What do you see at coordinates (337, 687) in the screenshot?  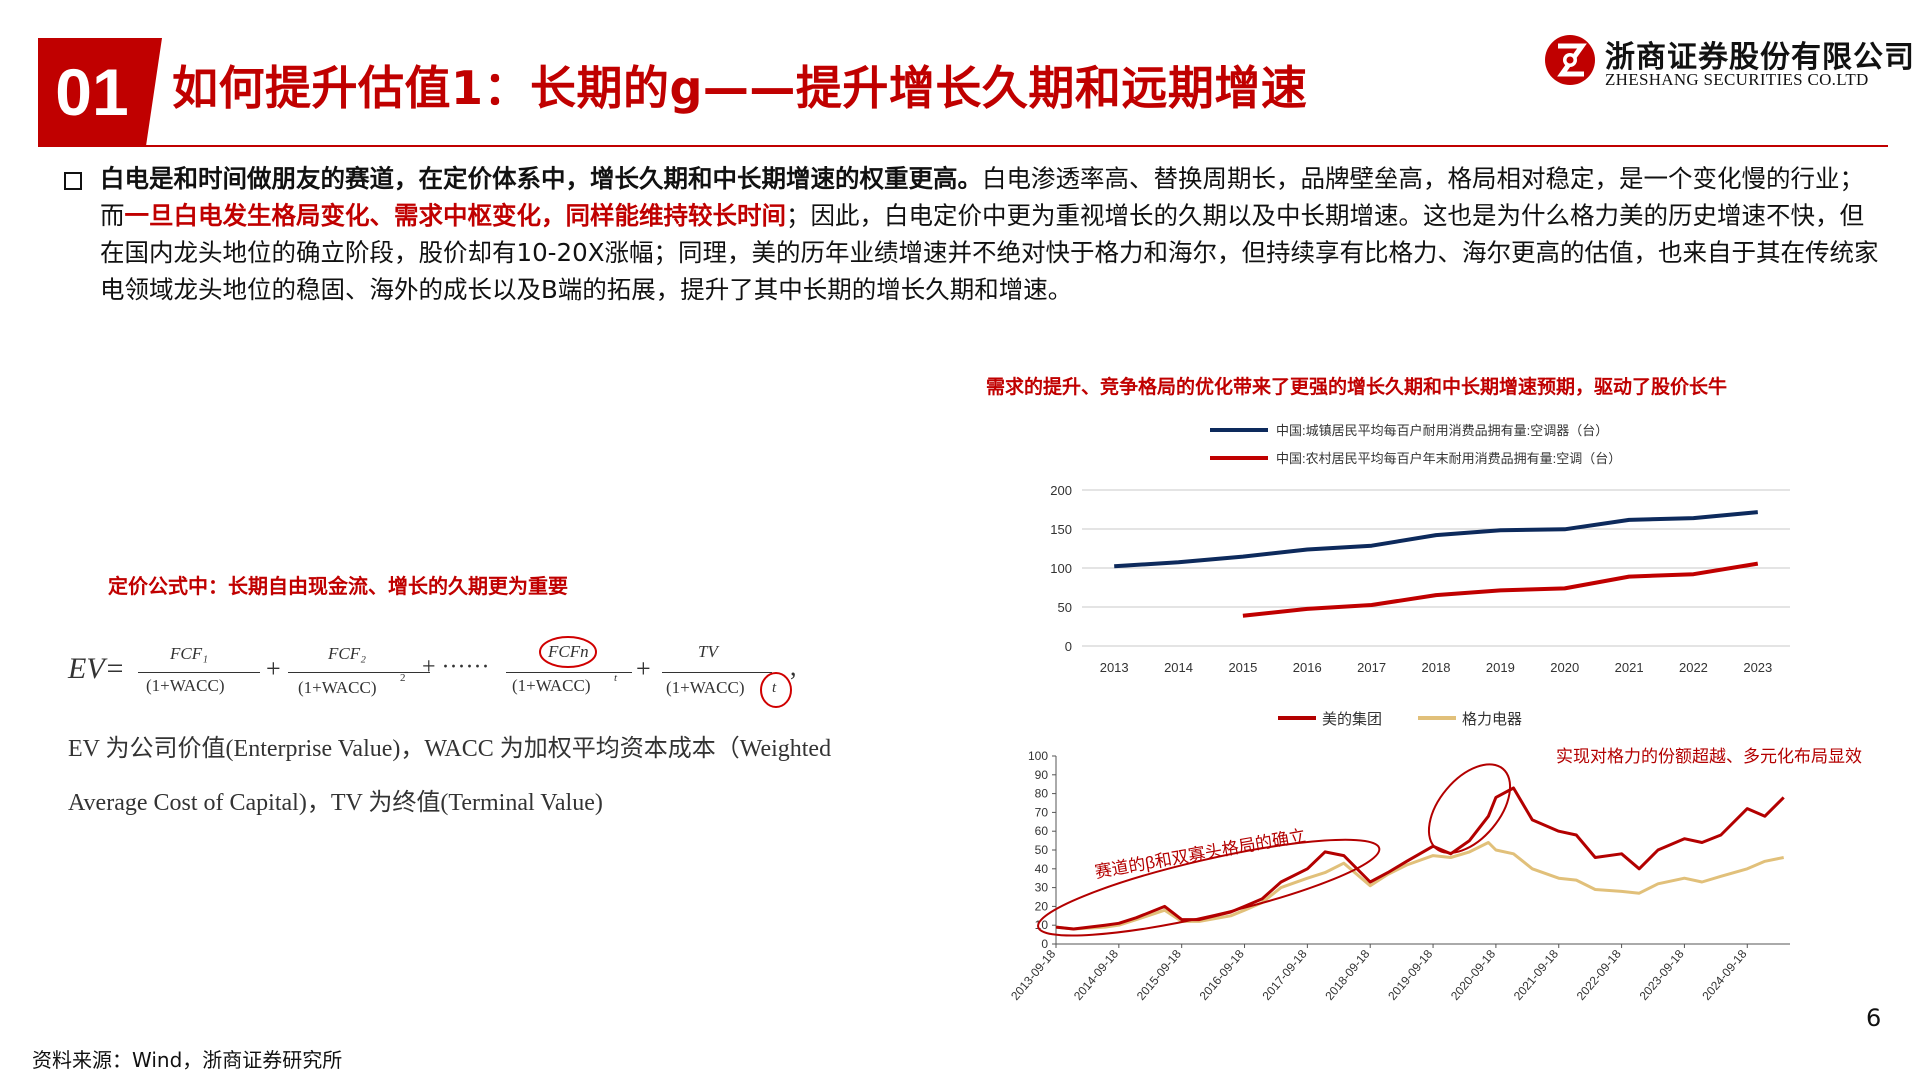 I see `formula-term2-den: (1+WACC)` at bounding box center [337, 687].